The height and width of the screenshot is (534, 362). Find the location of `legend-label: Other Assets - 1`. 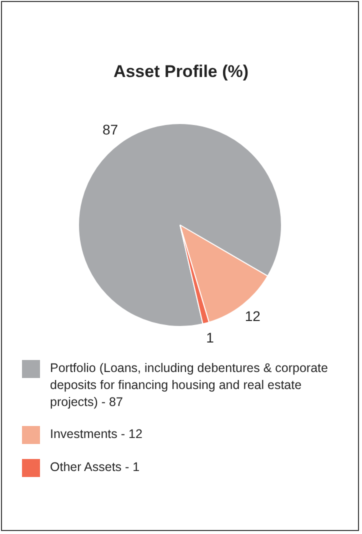

legend-label: Other Assets - 1 is located at coordinates (95, 467).